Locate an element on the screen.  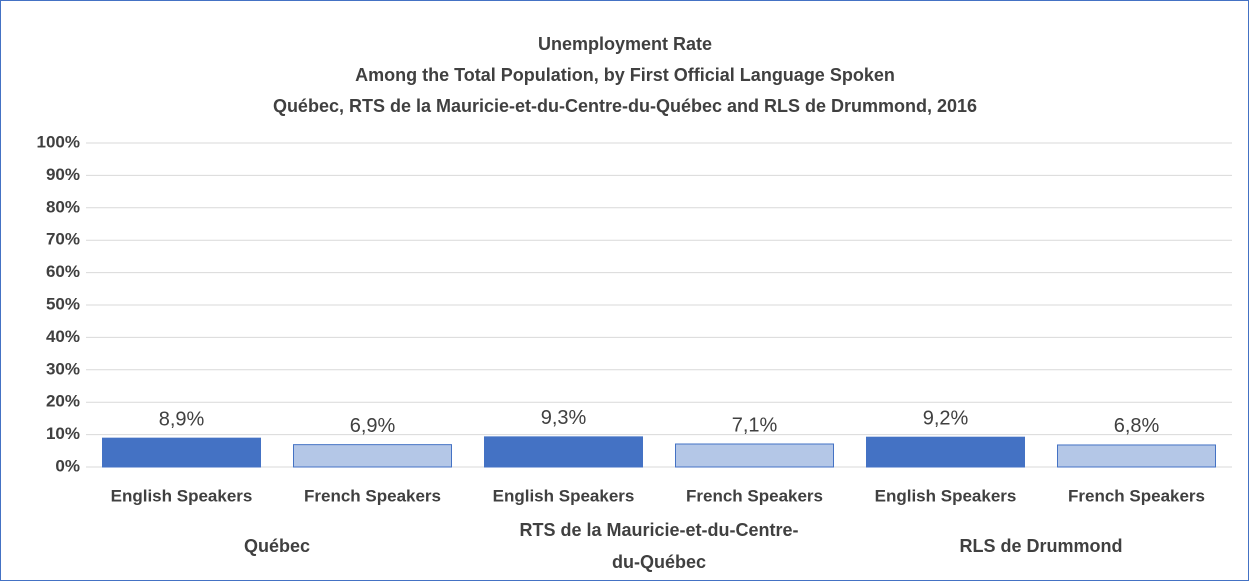
y-tick-label: 50% is located at coordinates (63, 303).